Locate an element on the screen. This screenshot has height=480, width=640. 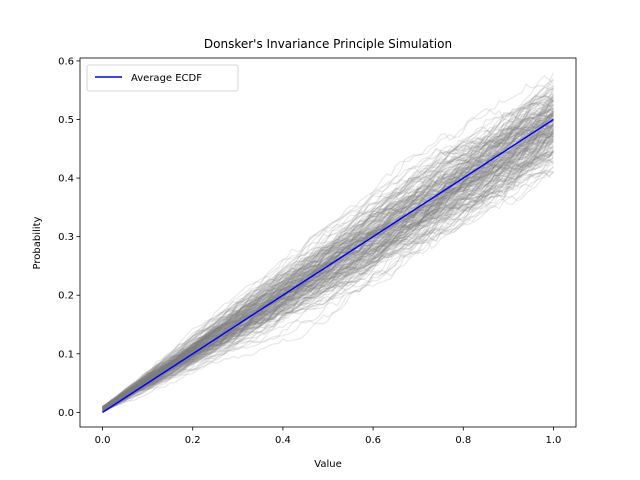
y-tick-label: 0.2 is located at coordinates (66, 296).